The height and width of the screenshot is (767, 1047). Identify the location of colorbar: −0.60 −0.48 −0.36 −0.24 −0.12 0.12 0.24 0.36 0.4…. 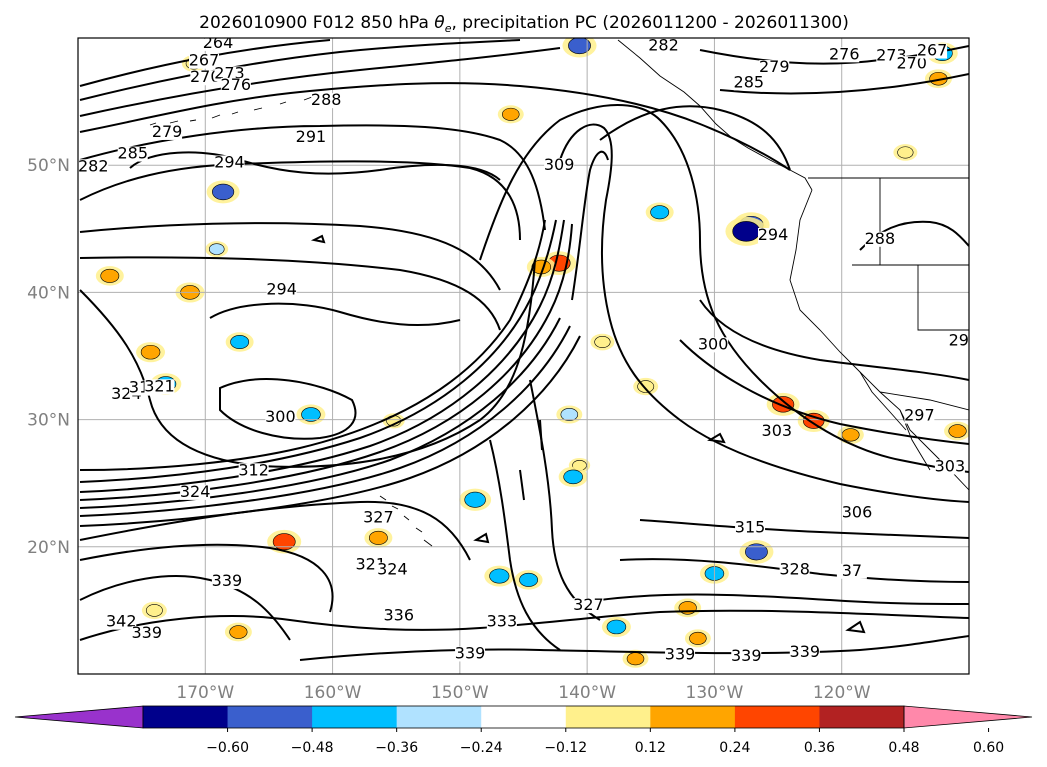
(523, 730).